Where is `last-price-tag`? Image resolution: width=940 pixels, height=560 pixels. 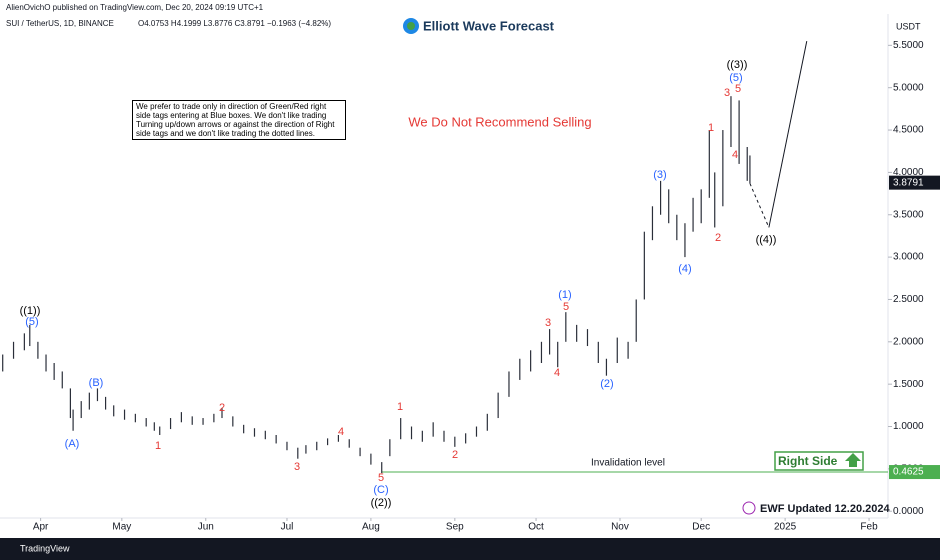
last-price-tag is located at coordinates (914, 182).